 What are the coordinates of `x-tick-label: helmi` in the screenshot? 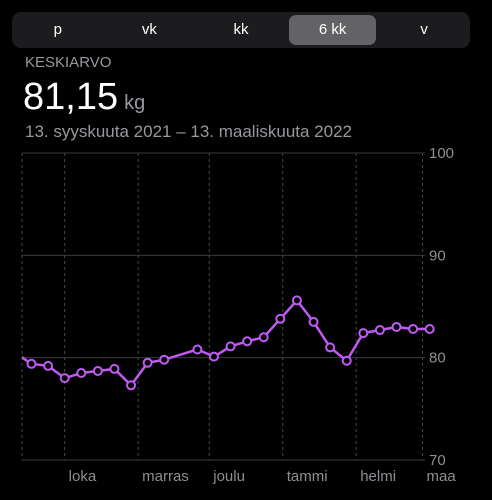 It's located at (378, 476).